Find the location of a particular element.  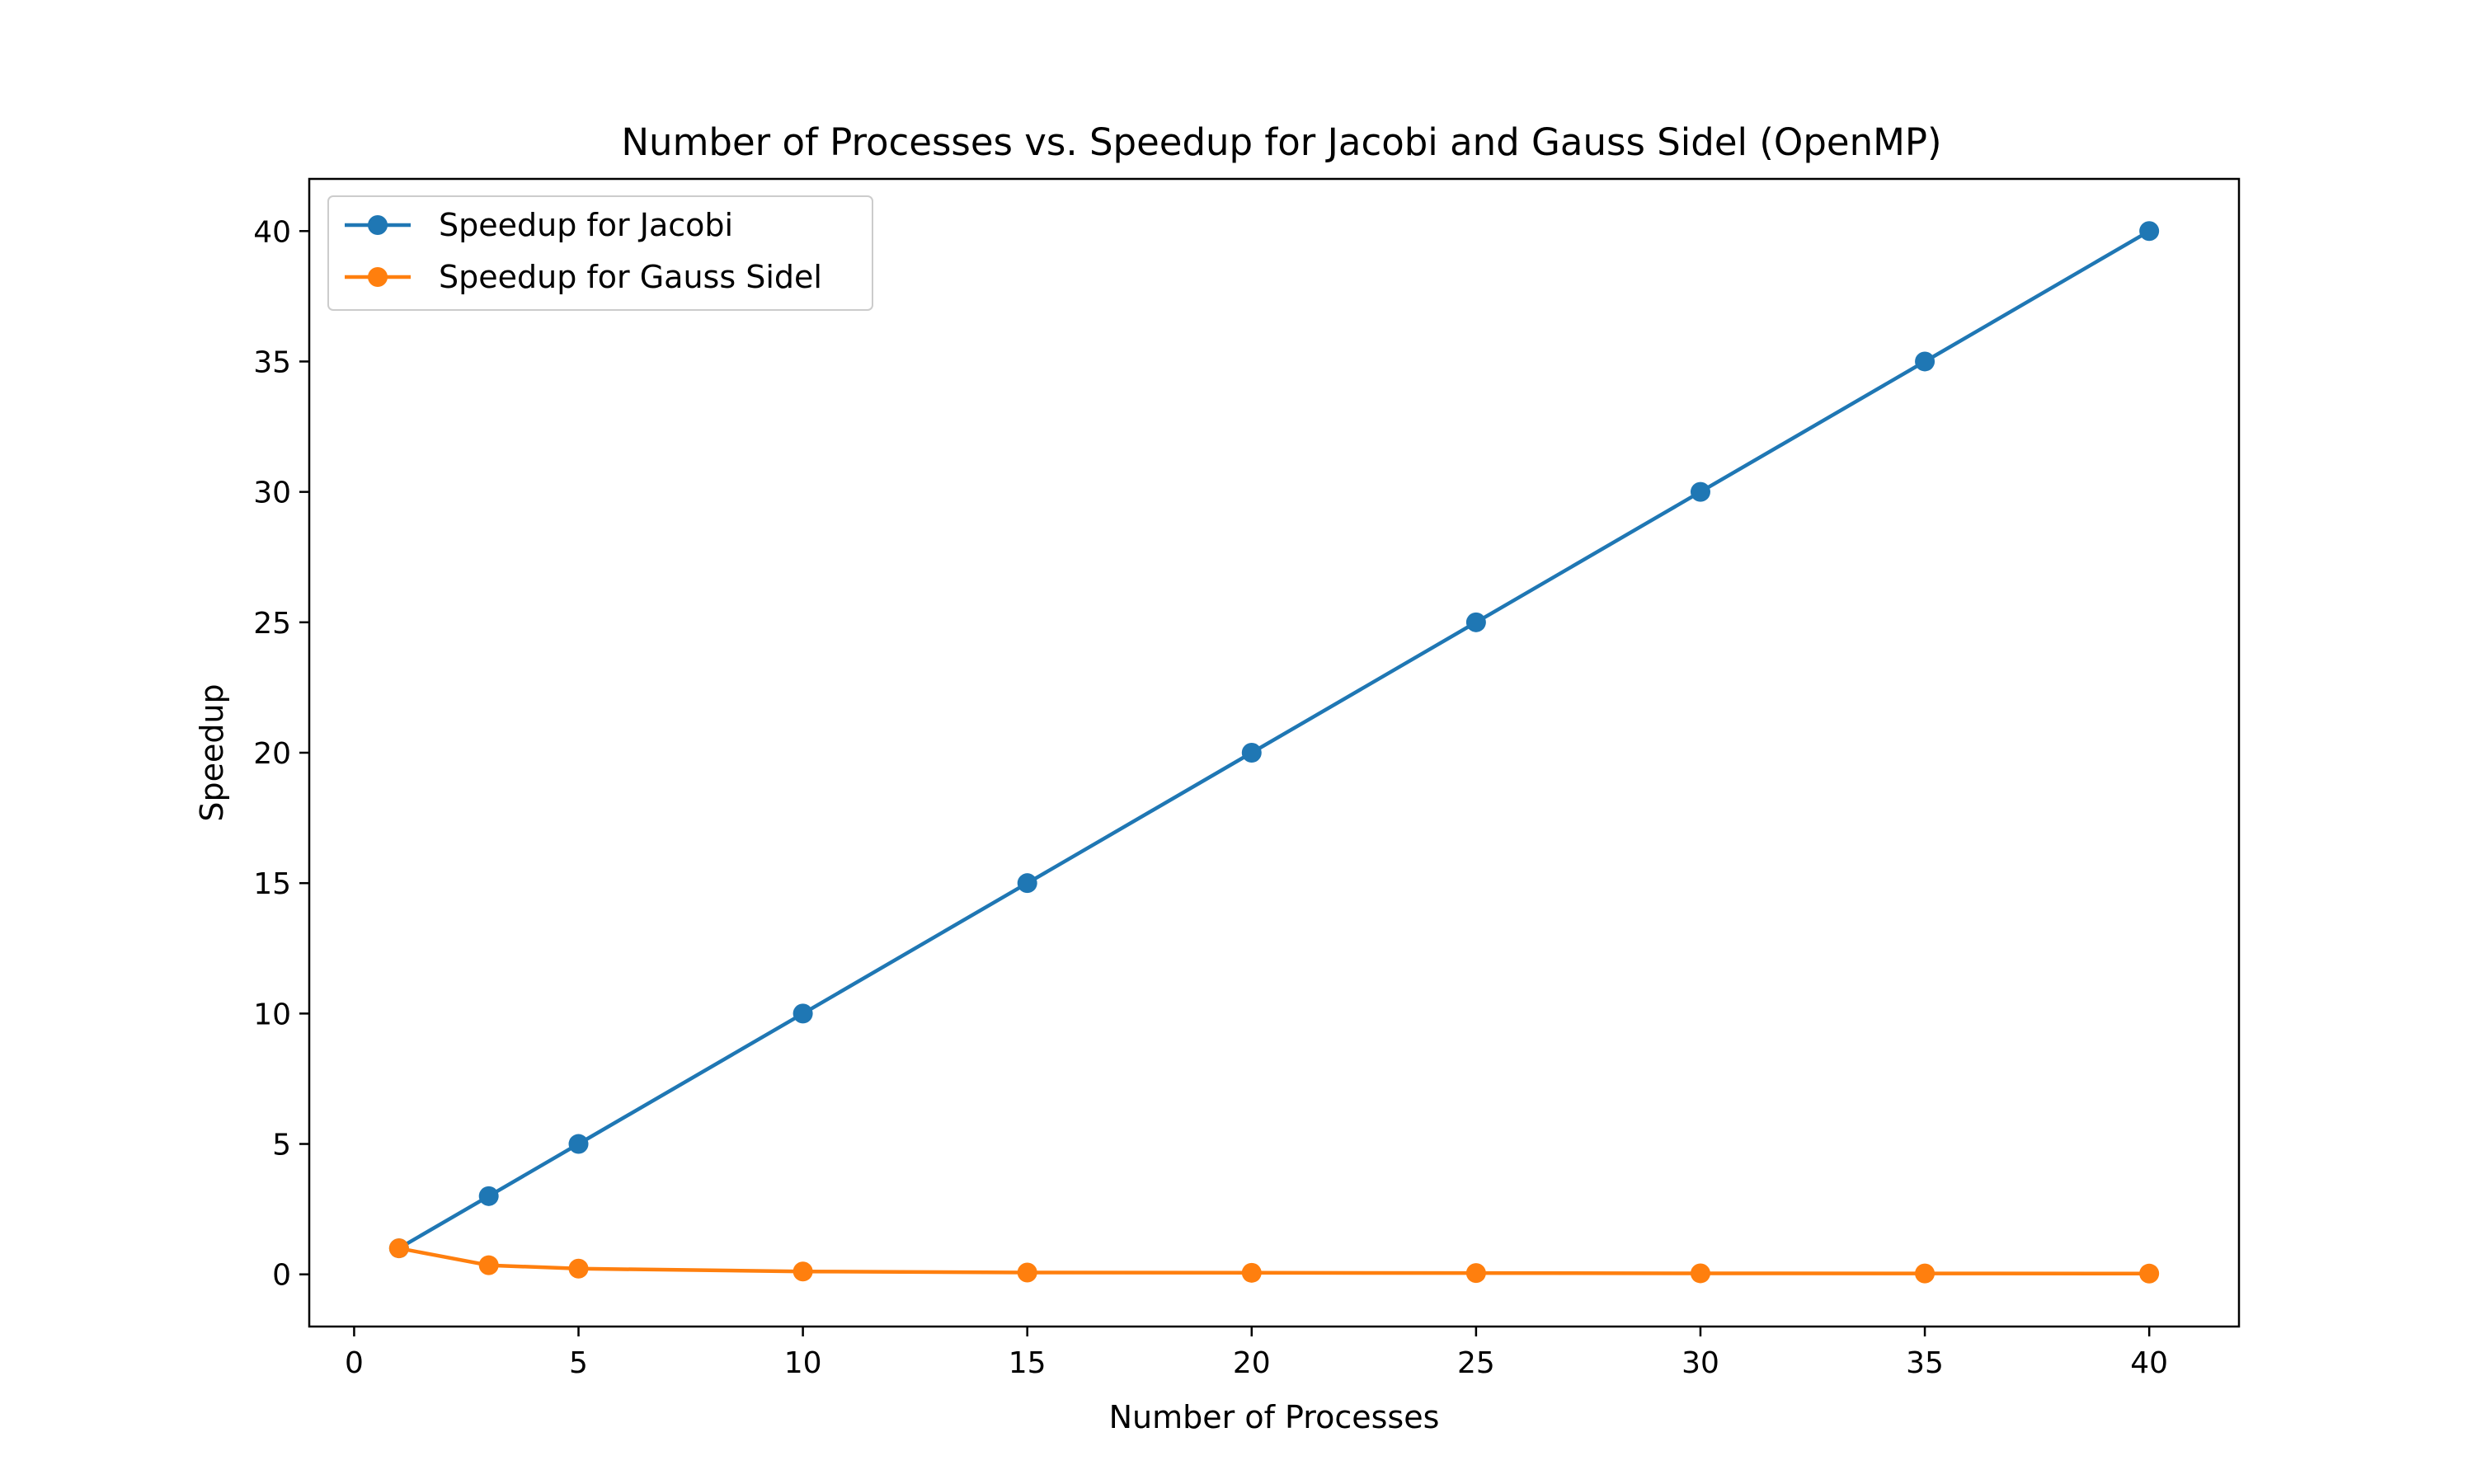

legend-label-gauss-sidel: Speedup for Gauss Sidel is located at coordinates (630, 277).